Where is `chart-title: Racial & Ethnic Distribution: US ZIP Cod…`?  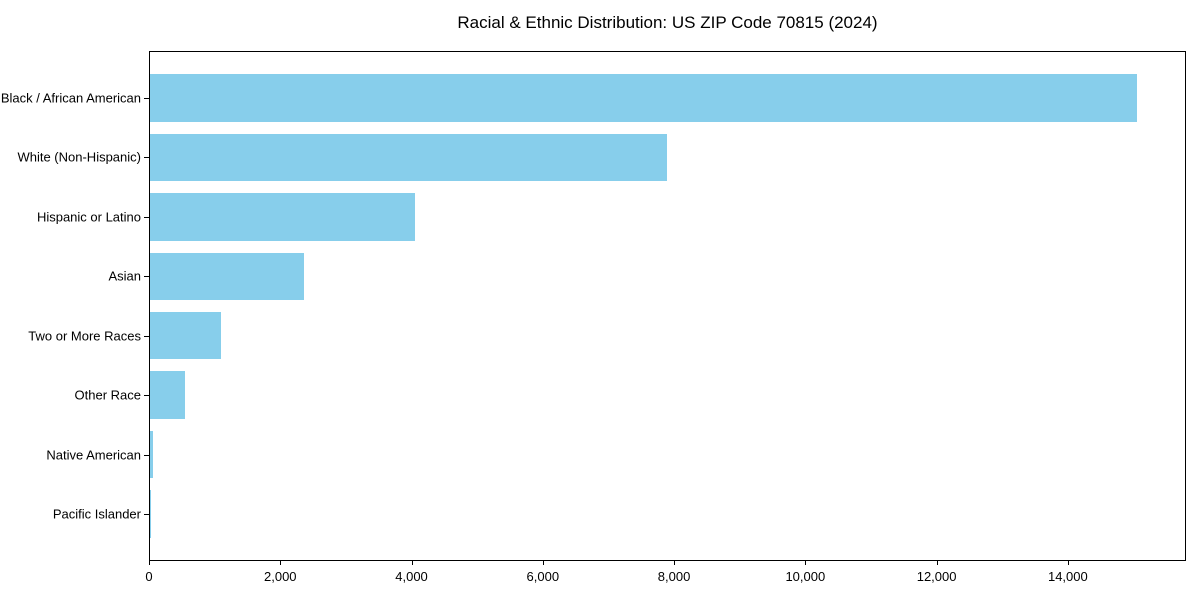 chart-title: Racial & Ethnic Distribution: US ZIP Cod… is located at coordinates (667, 22).